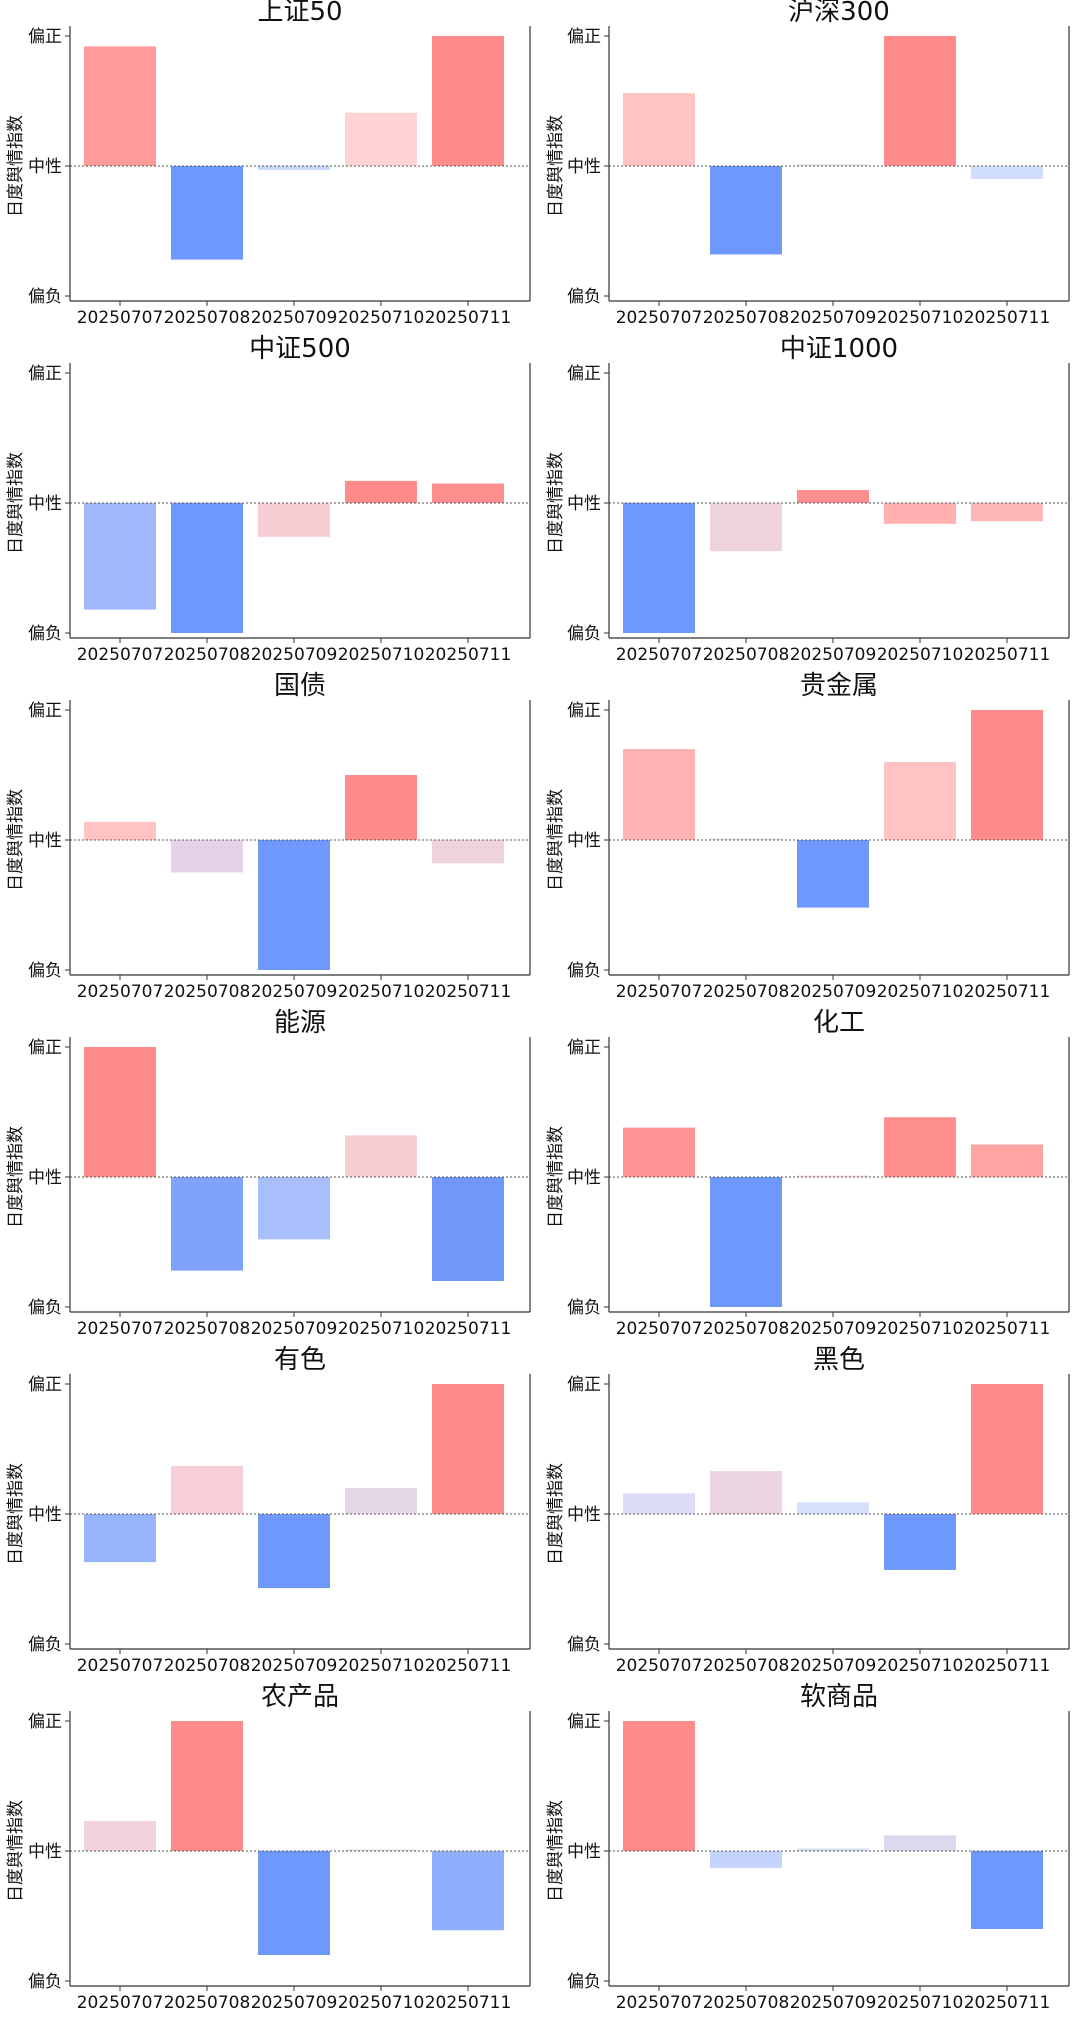  Describe the element at coordinates (300, 1360) in the screenshot. I see `chart-title: 有色` at that location.